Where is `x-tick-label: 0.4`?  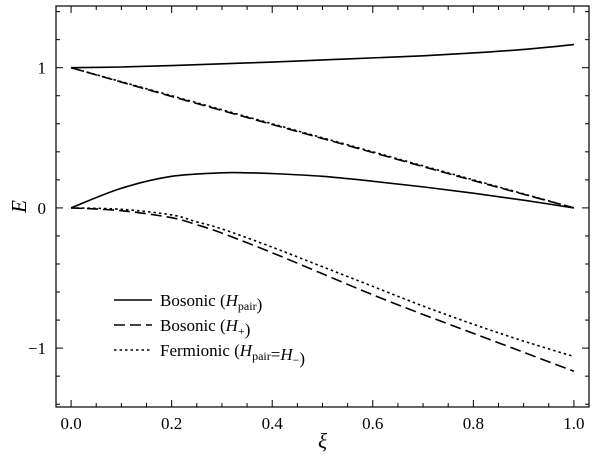 x-tick-label: 0.4 is located at coordinates (273, 423).